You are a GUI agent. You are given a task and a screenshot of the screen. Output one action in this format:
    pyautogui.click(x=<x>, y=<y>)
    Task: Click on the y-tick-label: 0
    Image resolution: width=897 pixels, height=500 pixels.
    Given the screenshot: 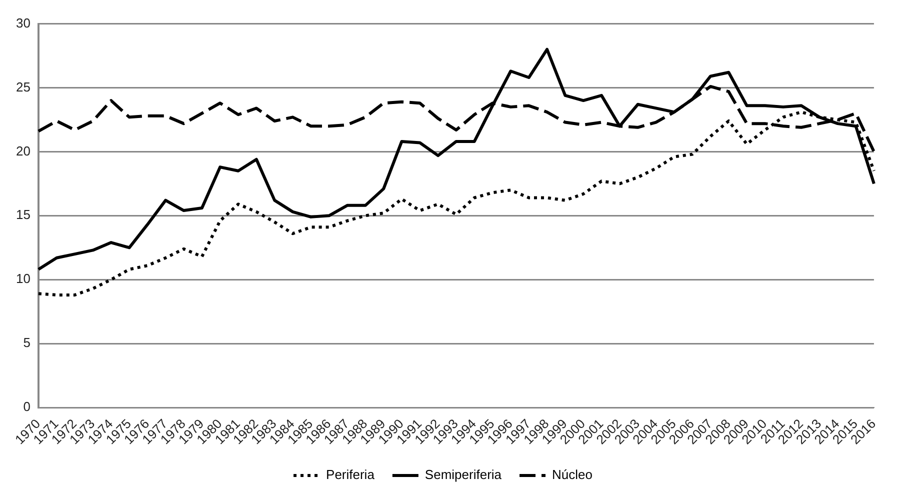 What is the action you would take?
    pyautogui.click(x=26, y=406)
    